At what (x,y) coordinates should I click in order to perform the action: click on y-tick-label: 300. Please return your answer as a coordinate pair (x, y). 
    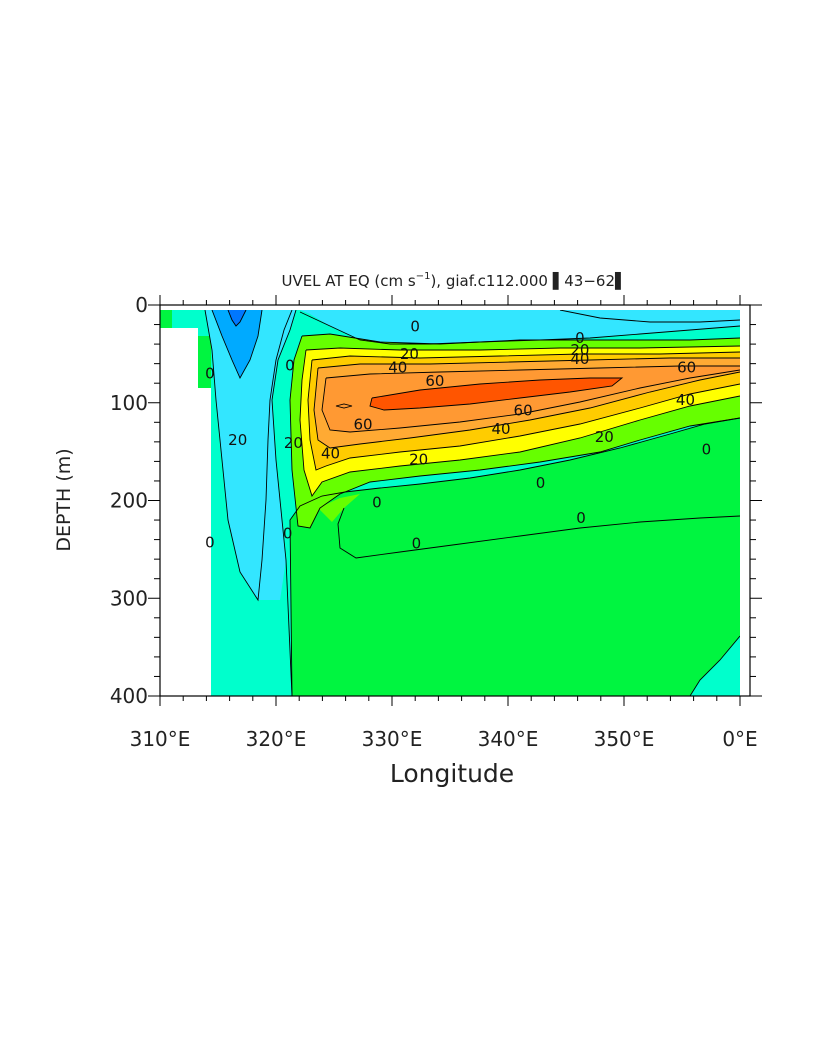
    Looking at the image, I should click on (129, 598).